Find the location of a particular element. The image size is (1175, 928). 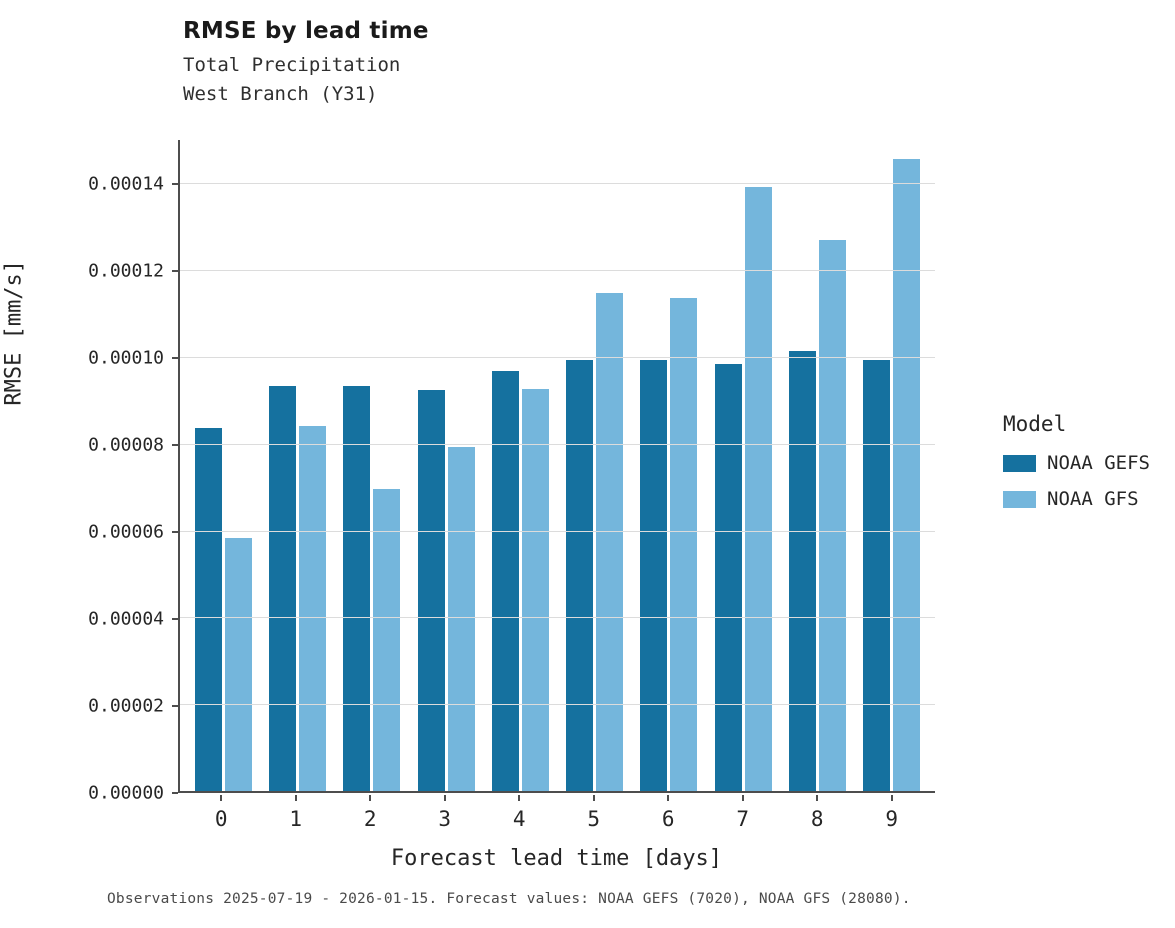

x-tick-label: 5 is located at coordinates (594, 819).